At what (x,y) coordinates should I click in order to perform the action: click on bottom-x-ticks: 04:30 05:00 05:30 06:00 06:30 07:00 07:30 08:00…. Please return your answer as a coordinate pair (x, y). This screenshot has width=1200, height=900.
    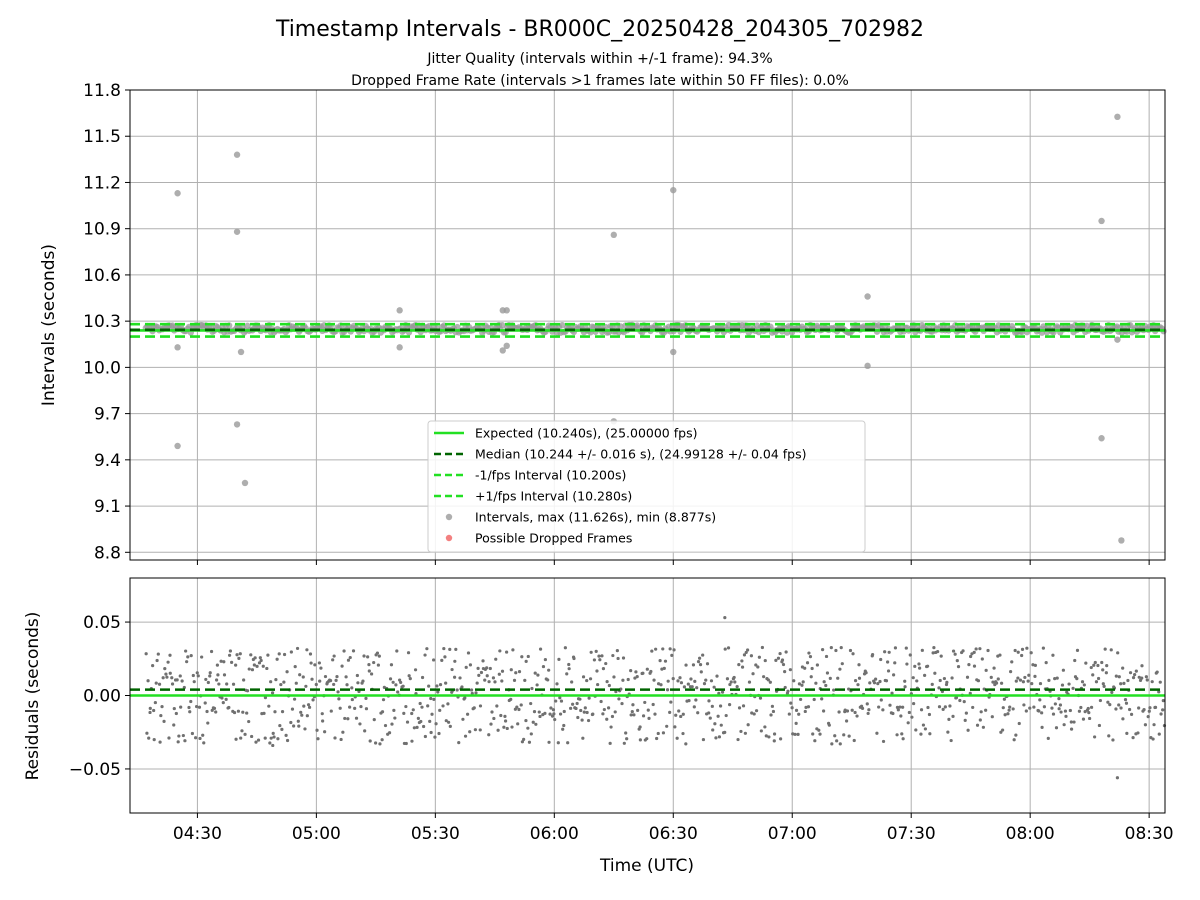
    Looking at the image, I should click on (673, 828).